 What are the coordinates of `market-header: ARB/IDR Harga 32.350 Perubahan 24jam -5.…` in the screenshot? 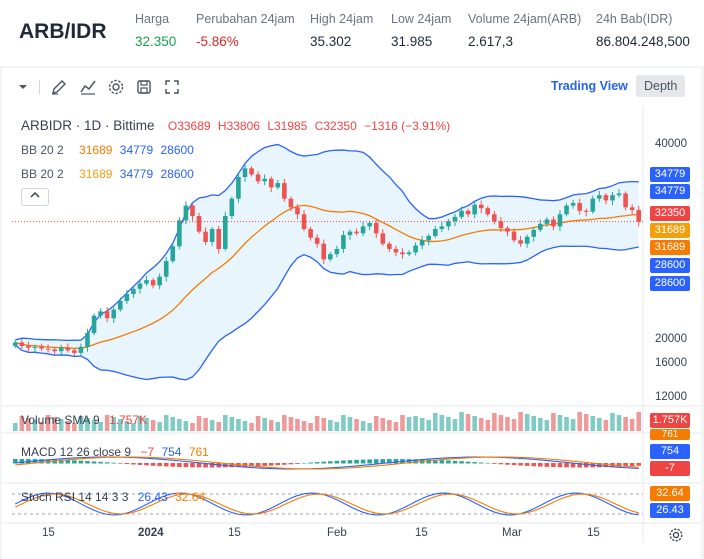 It's located at (352, 33).